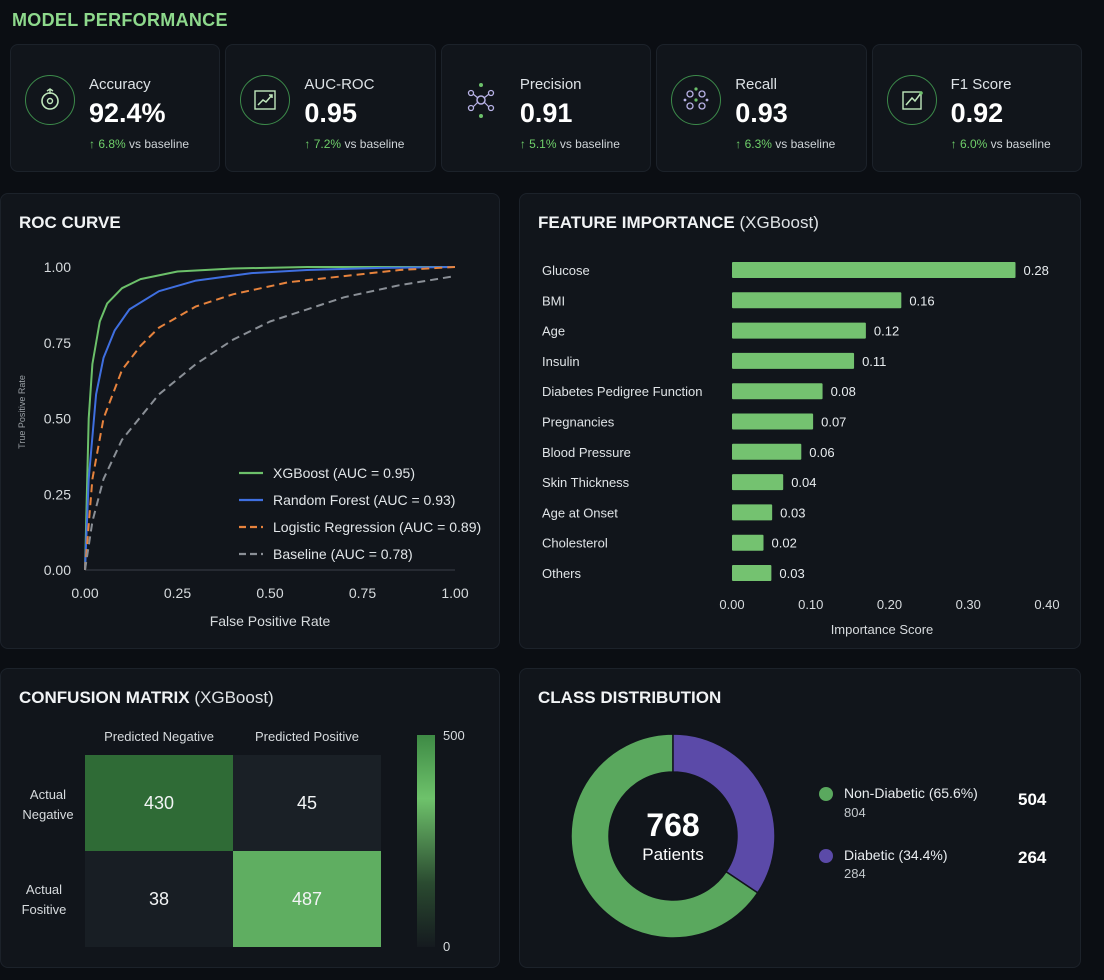 Image resolution: width=1104 pixels, height=980 pixels. Describe the element at coordinates (586, 452) in the screenshot. I see `feature-label: Blood Pressure` at that location.